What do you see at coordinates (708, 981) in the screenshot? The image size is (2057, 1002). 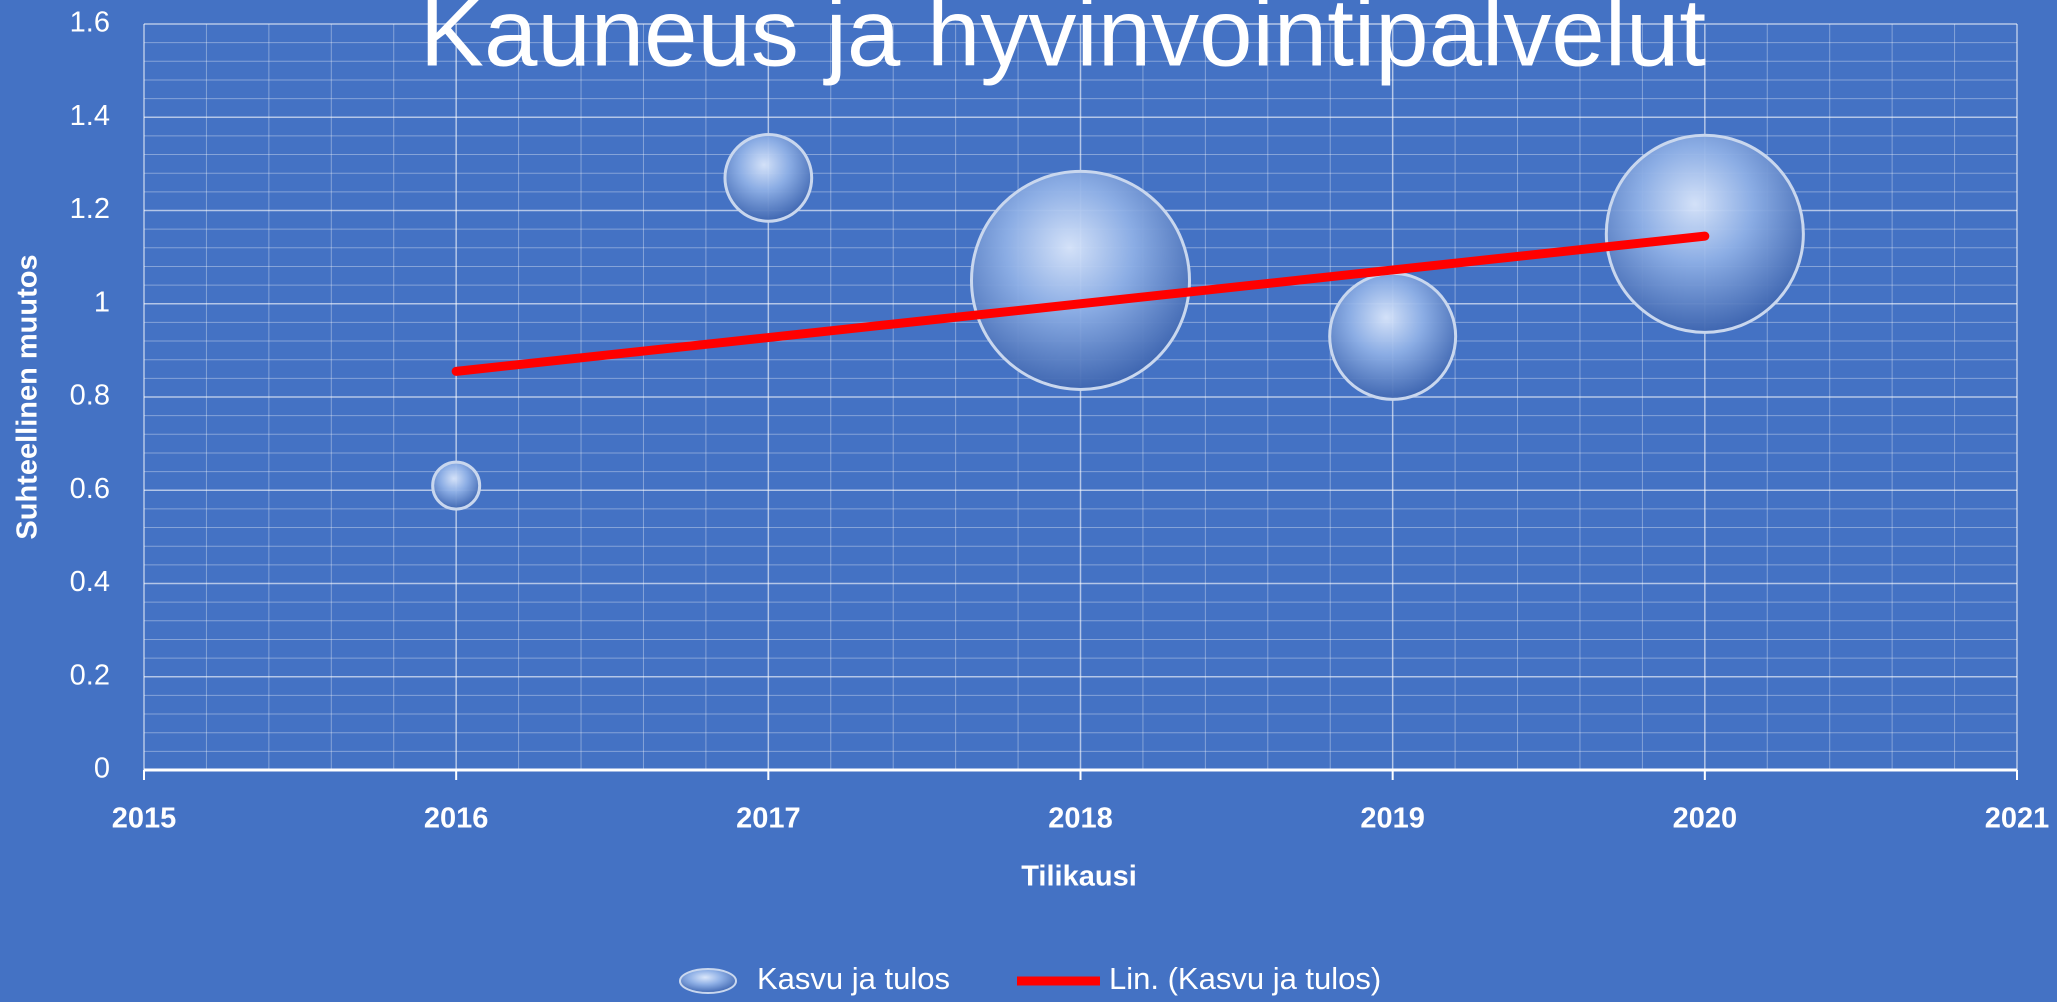 I see `legend-swatch` at bounding box center [708, 981].